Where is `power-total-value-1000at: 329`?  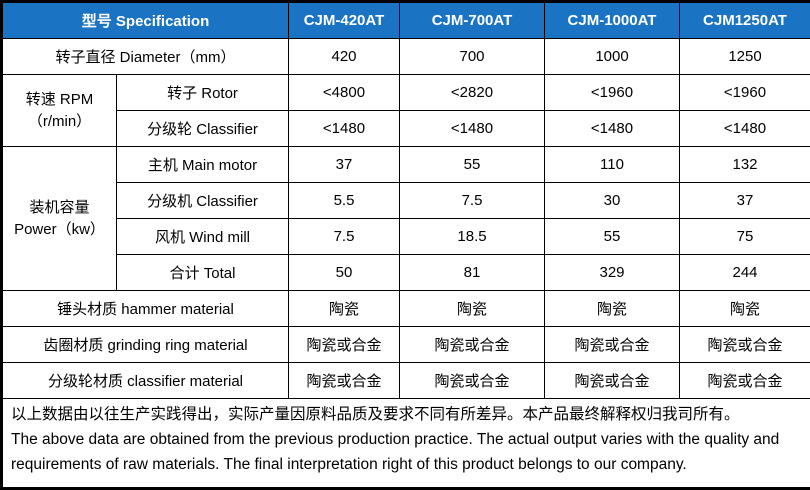
power-total-value-1000at: 329 is located at coordinates (612, 272).